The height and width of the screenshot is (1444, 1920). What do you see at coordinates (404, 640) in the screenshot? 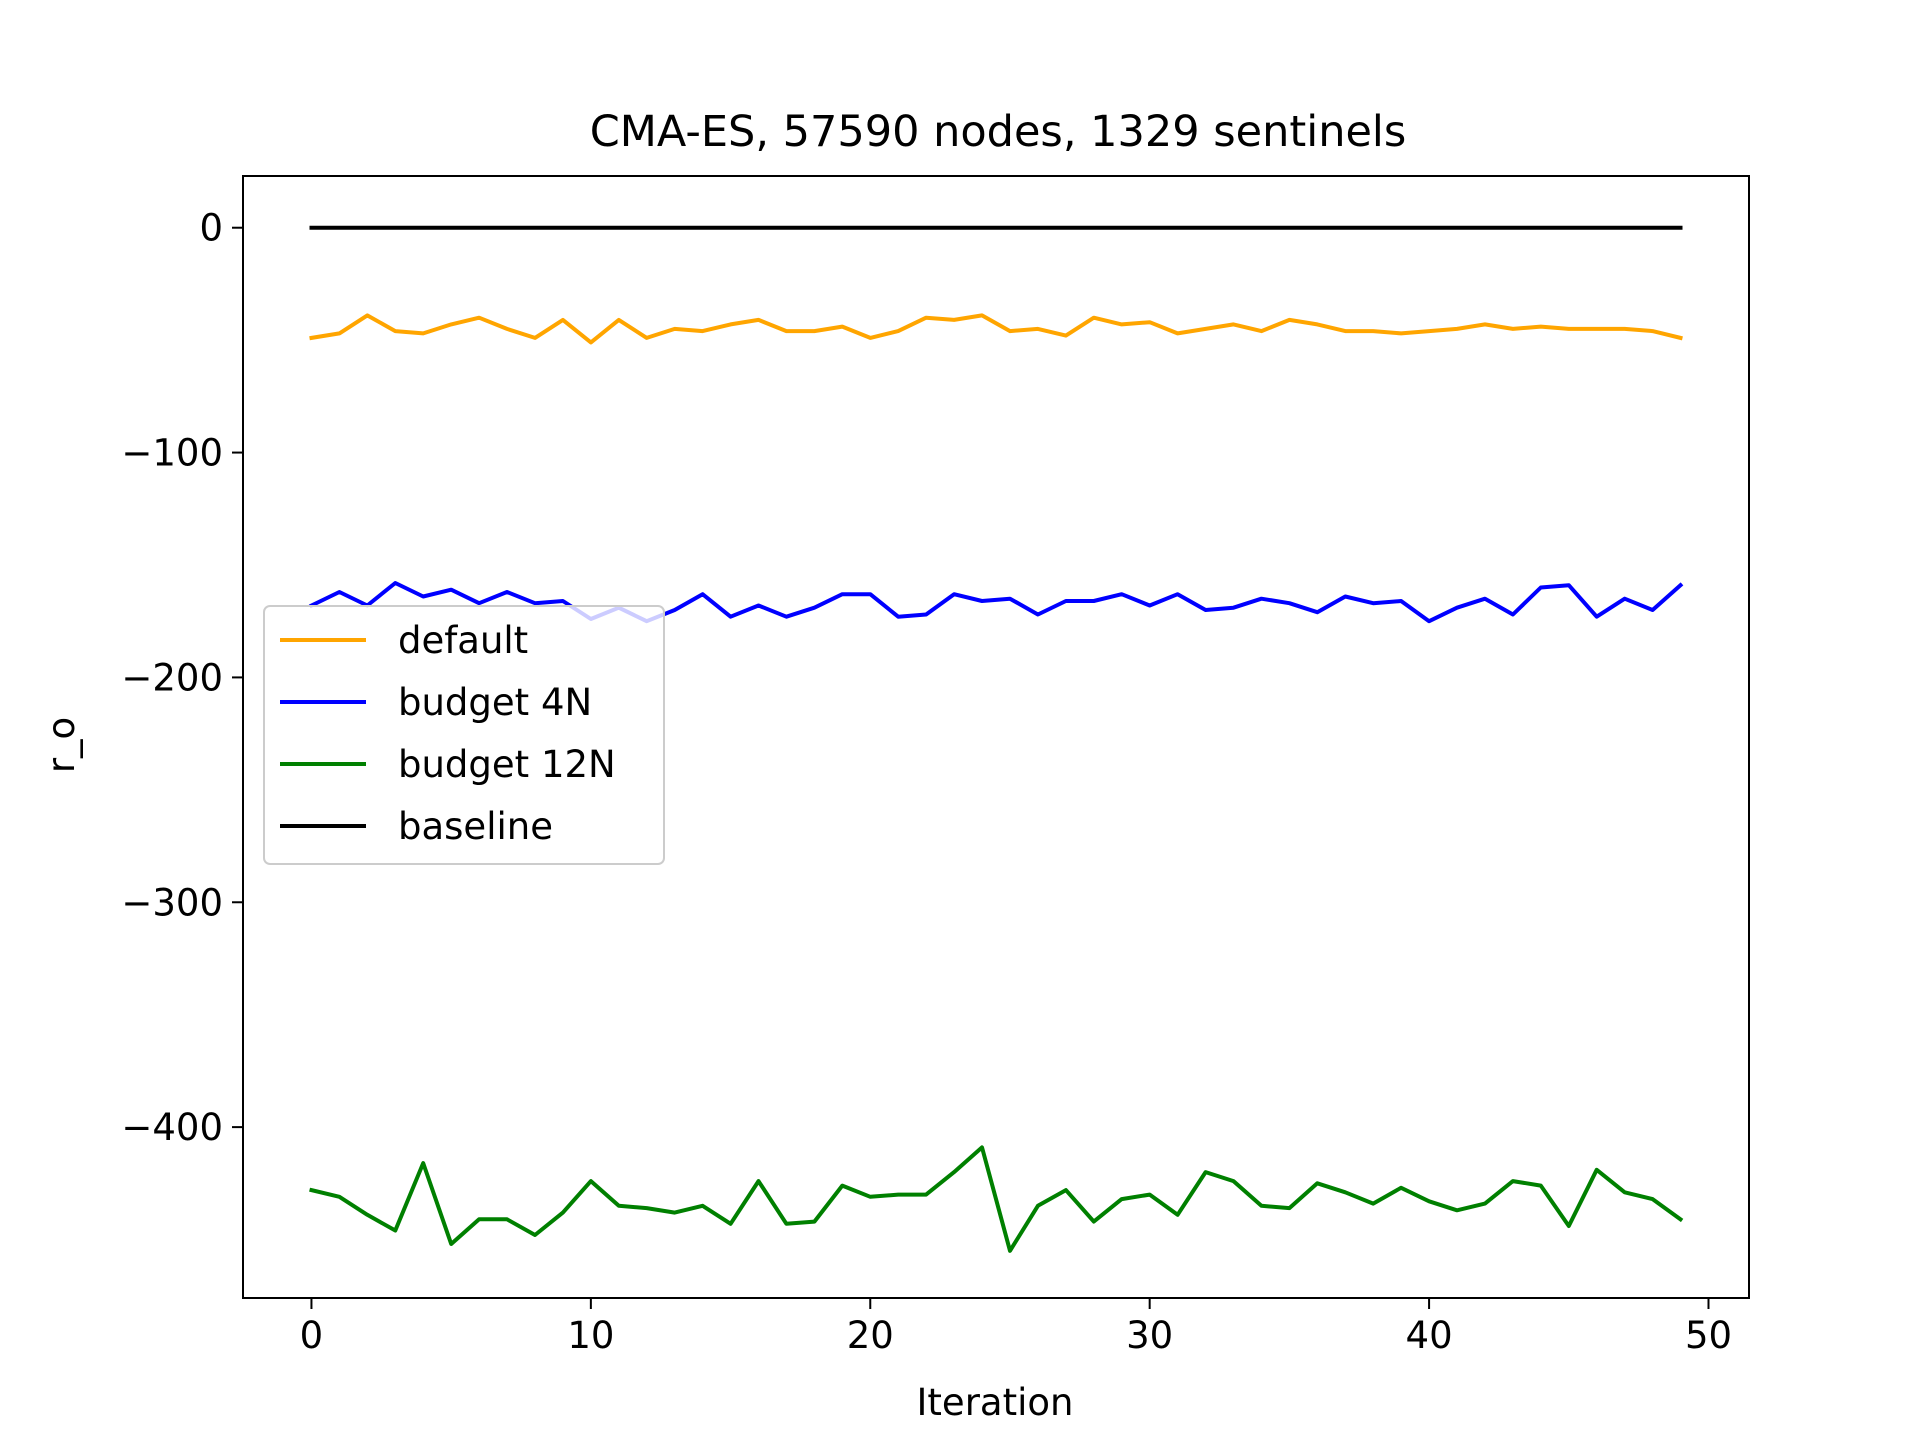
I see `legend-item: default` at bounding box center [404, 640].